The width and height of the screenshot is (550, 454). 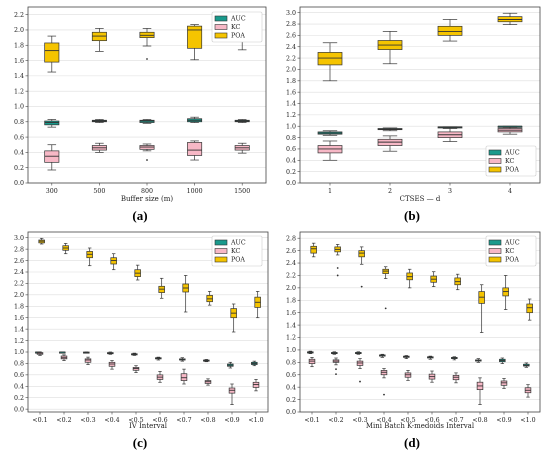 I want to click on x-tick-label: 500, so click(x=99, y=191).